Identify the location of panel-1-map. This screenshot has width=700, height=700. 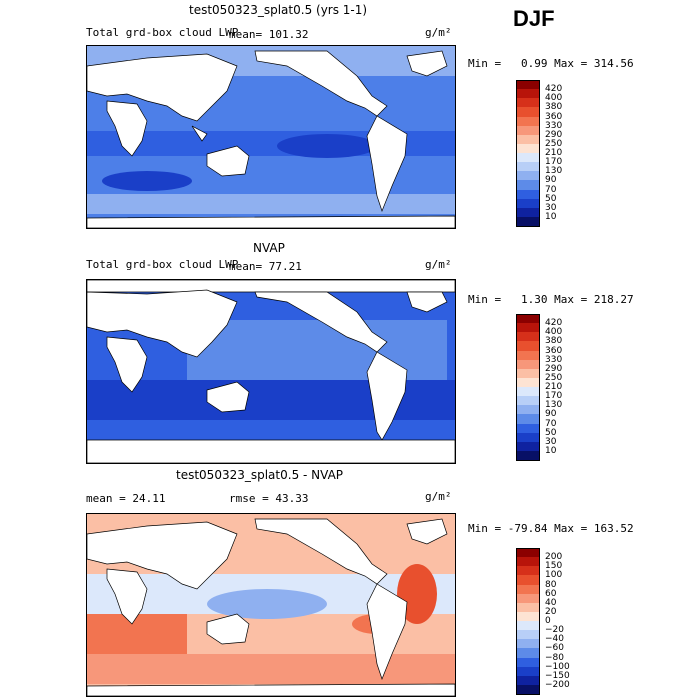
(271, 137).